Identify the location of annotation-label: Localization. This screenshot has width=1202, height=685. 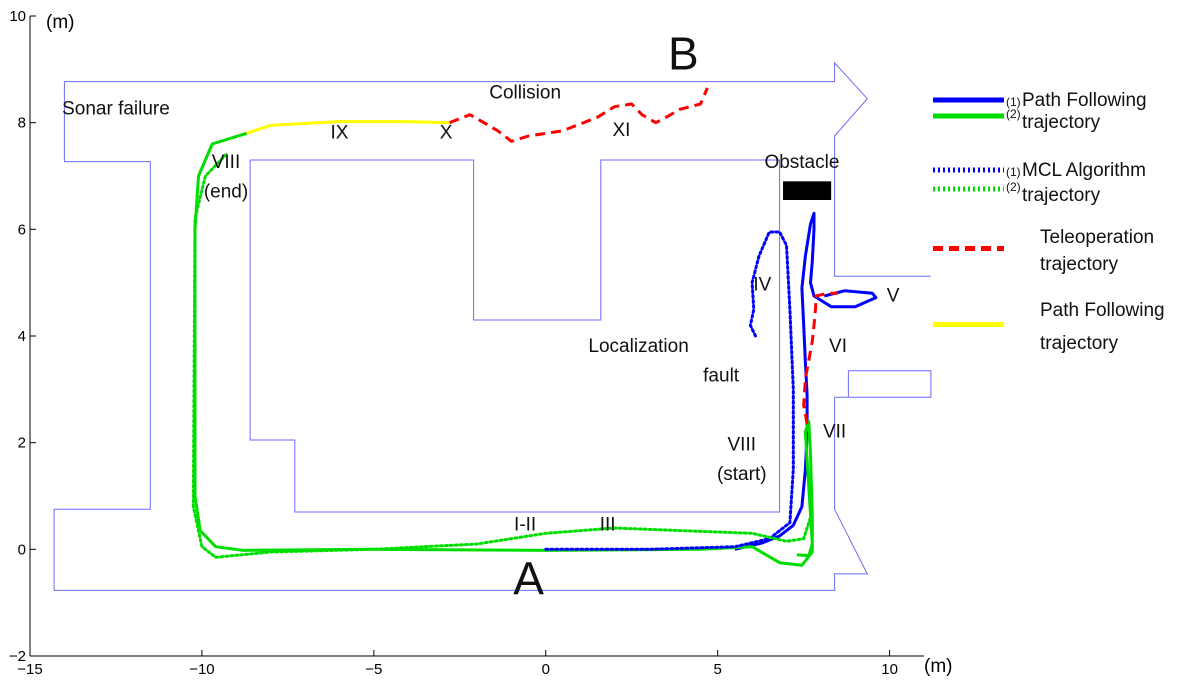
(638, 346).